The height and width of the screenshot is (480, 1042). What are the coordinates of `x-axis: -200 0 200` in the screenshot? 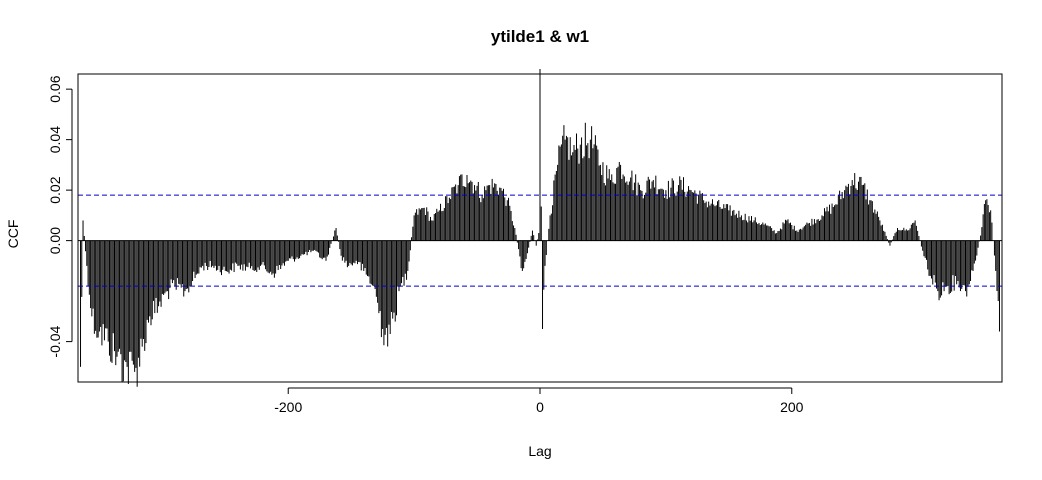 It's located at (539, 401).